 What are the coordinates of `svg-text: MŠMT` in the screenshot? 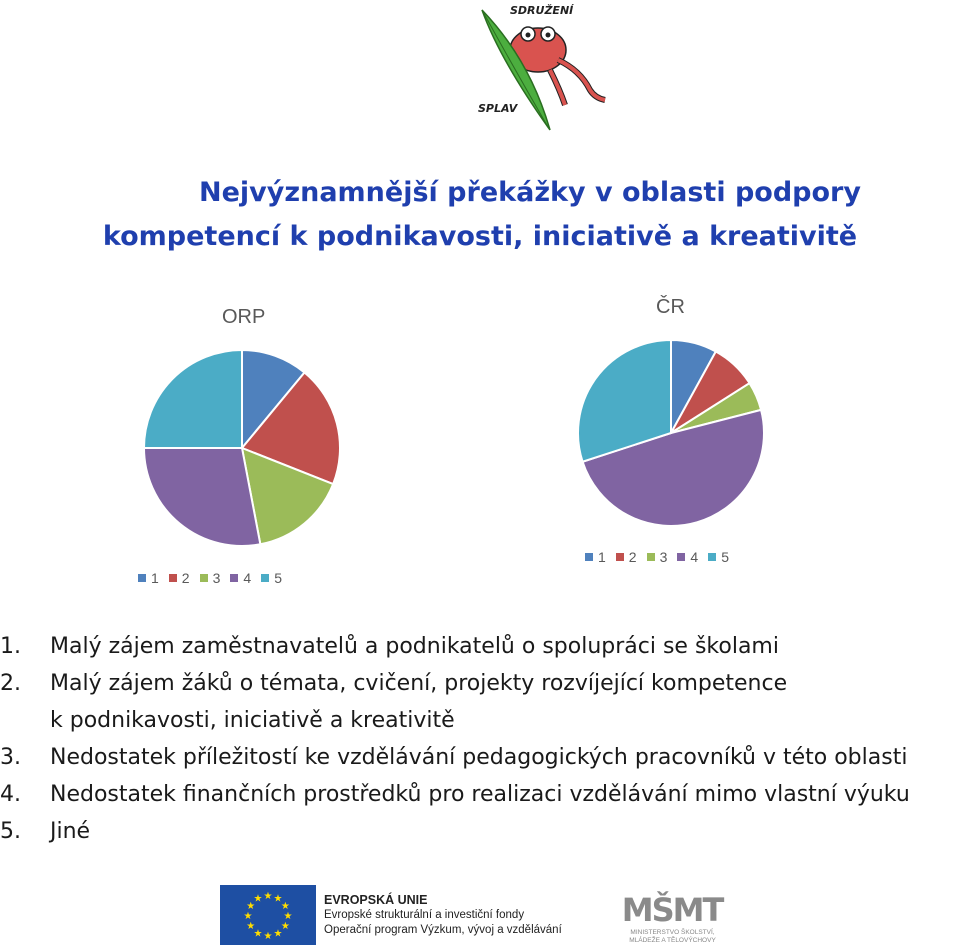 It's located at (673, 909).